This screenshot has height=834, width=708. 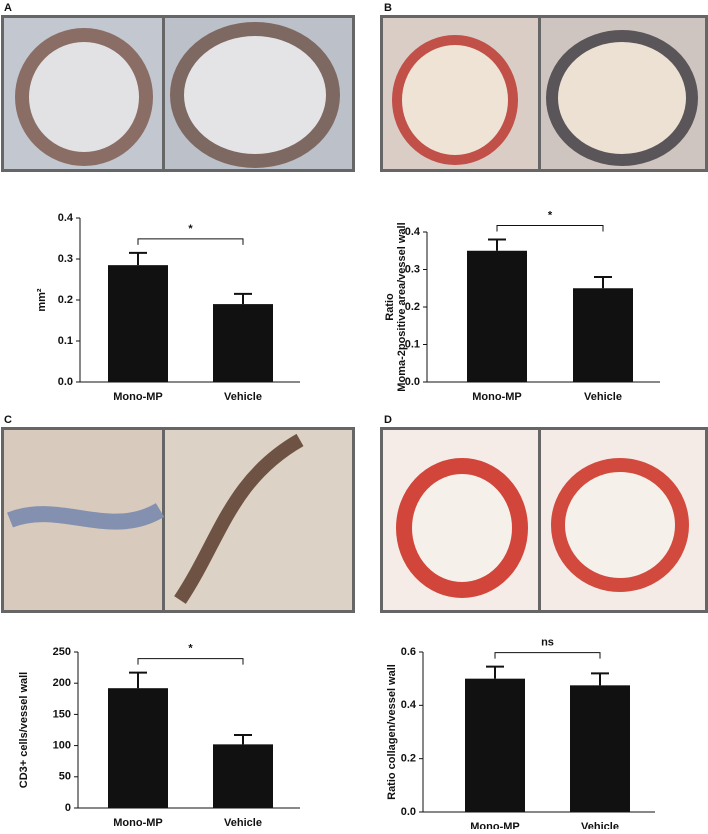 What do you see at coordinates (24, 730) in the screenshot?
I see `y-axis-label: CD3+ cells/vessel wall` at bounding box center [24, 730].